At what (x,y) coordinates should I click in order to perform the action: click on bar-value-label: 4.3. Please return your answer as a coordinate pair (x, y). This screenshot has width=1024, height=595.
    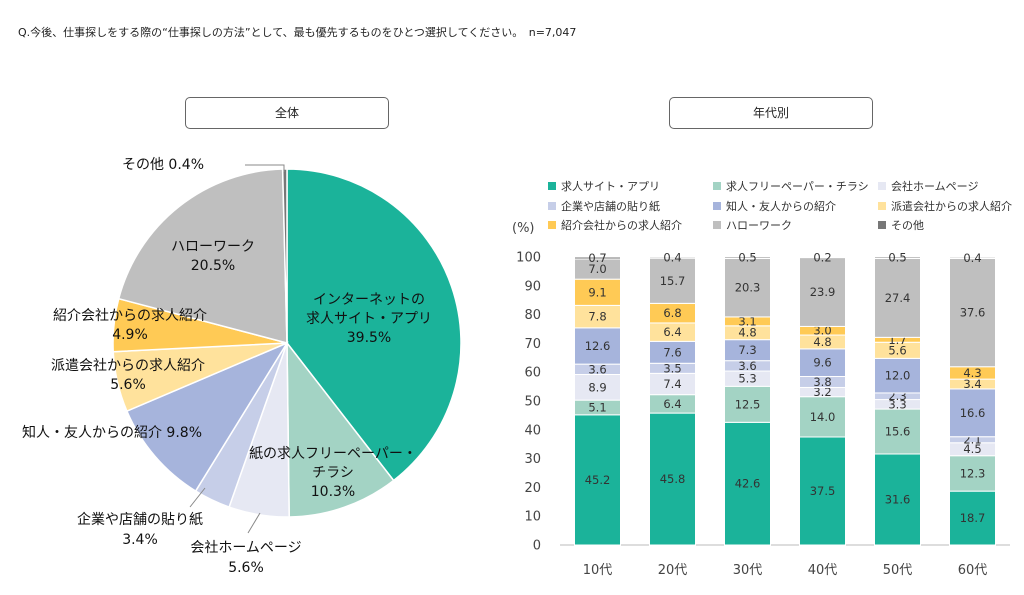
    Looking at the image, I should click on (972, 373).